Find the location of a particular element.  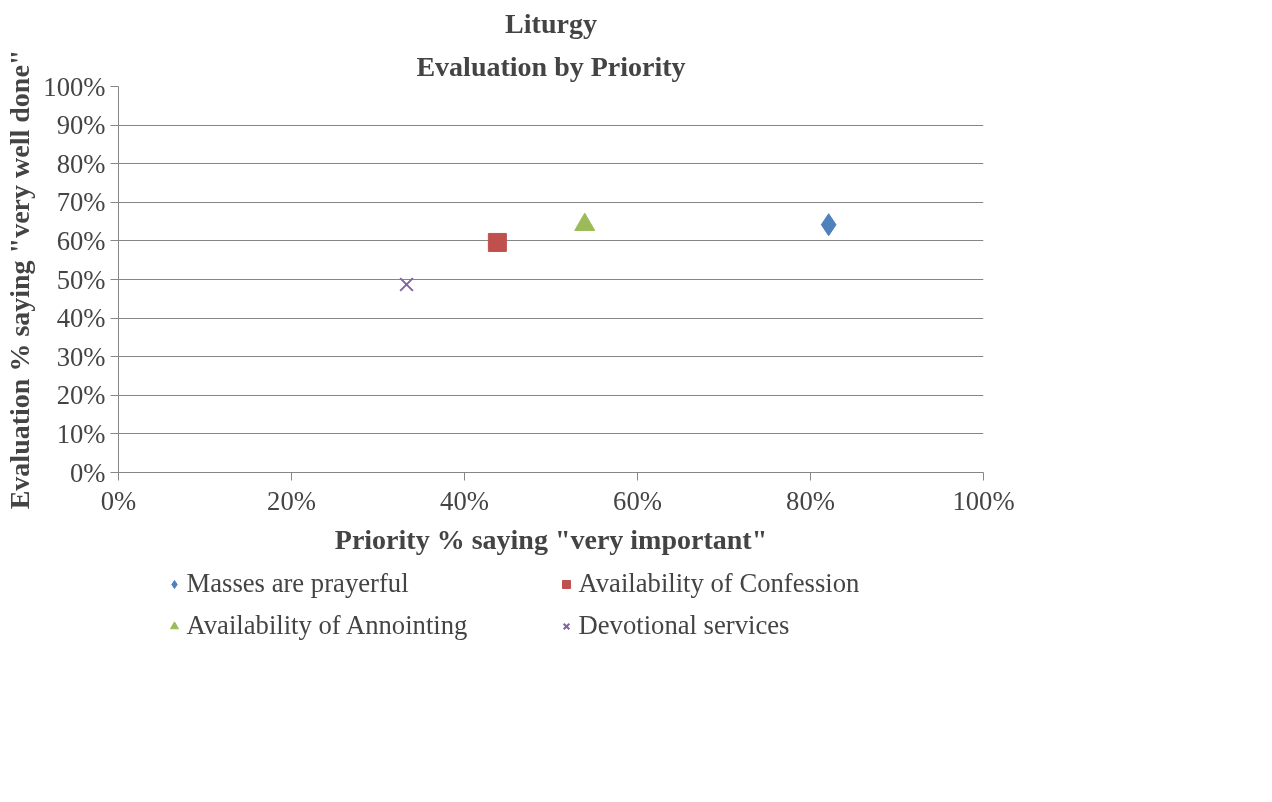

x-tick-label: 0% is located at coordinates (118, 500).